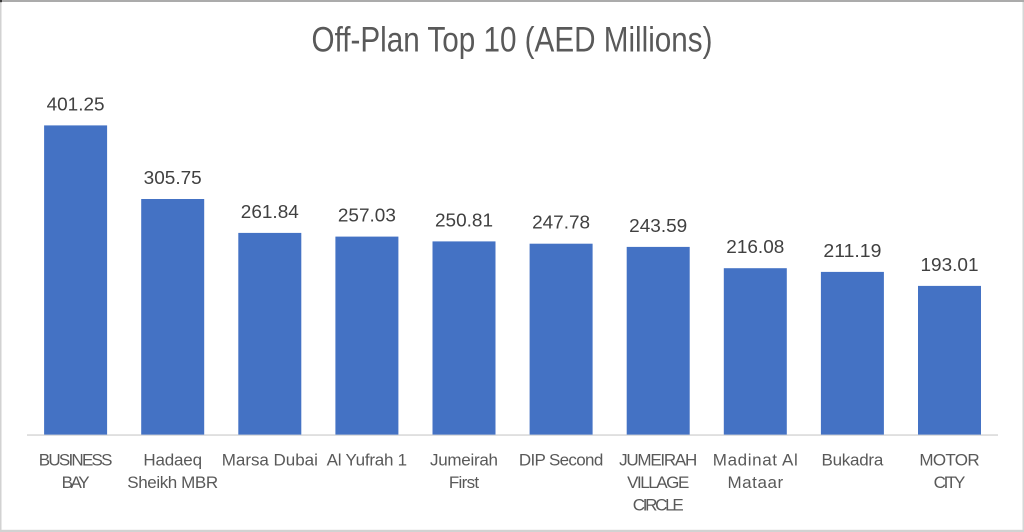 The width and height of the screenshot is (1024, 532). I want to click on svg-text: BUSINESS, so click(76, 460).